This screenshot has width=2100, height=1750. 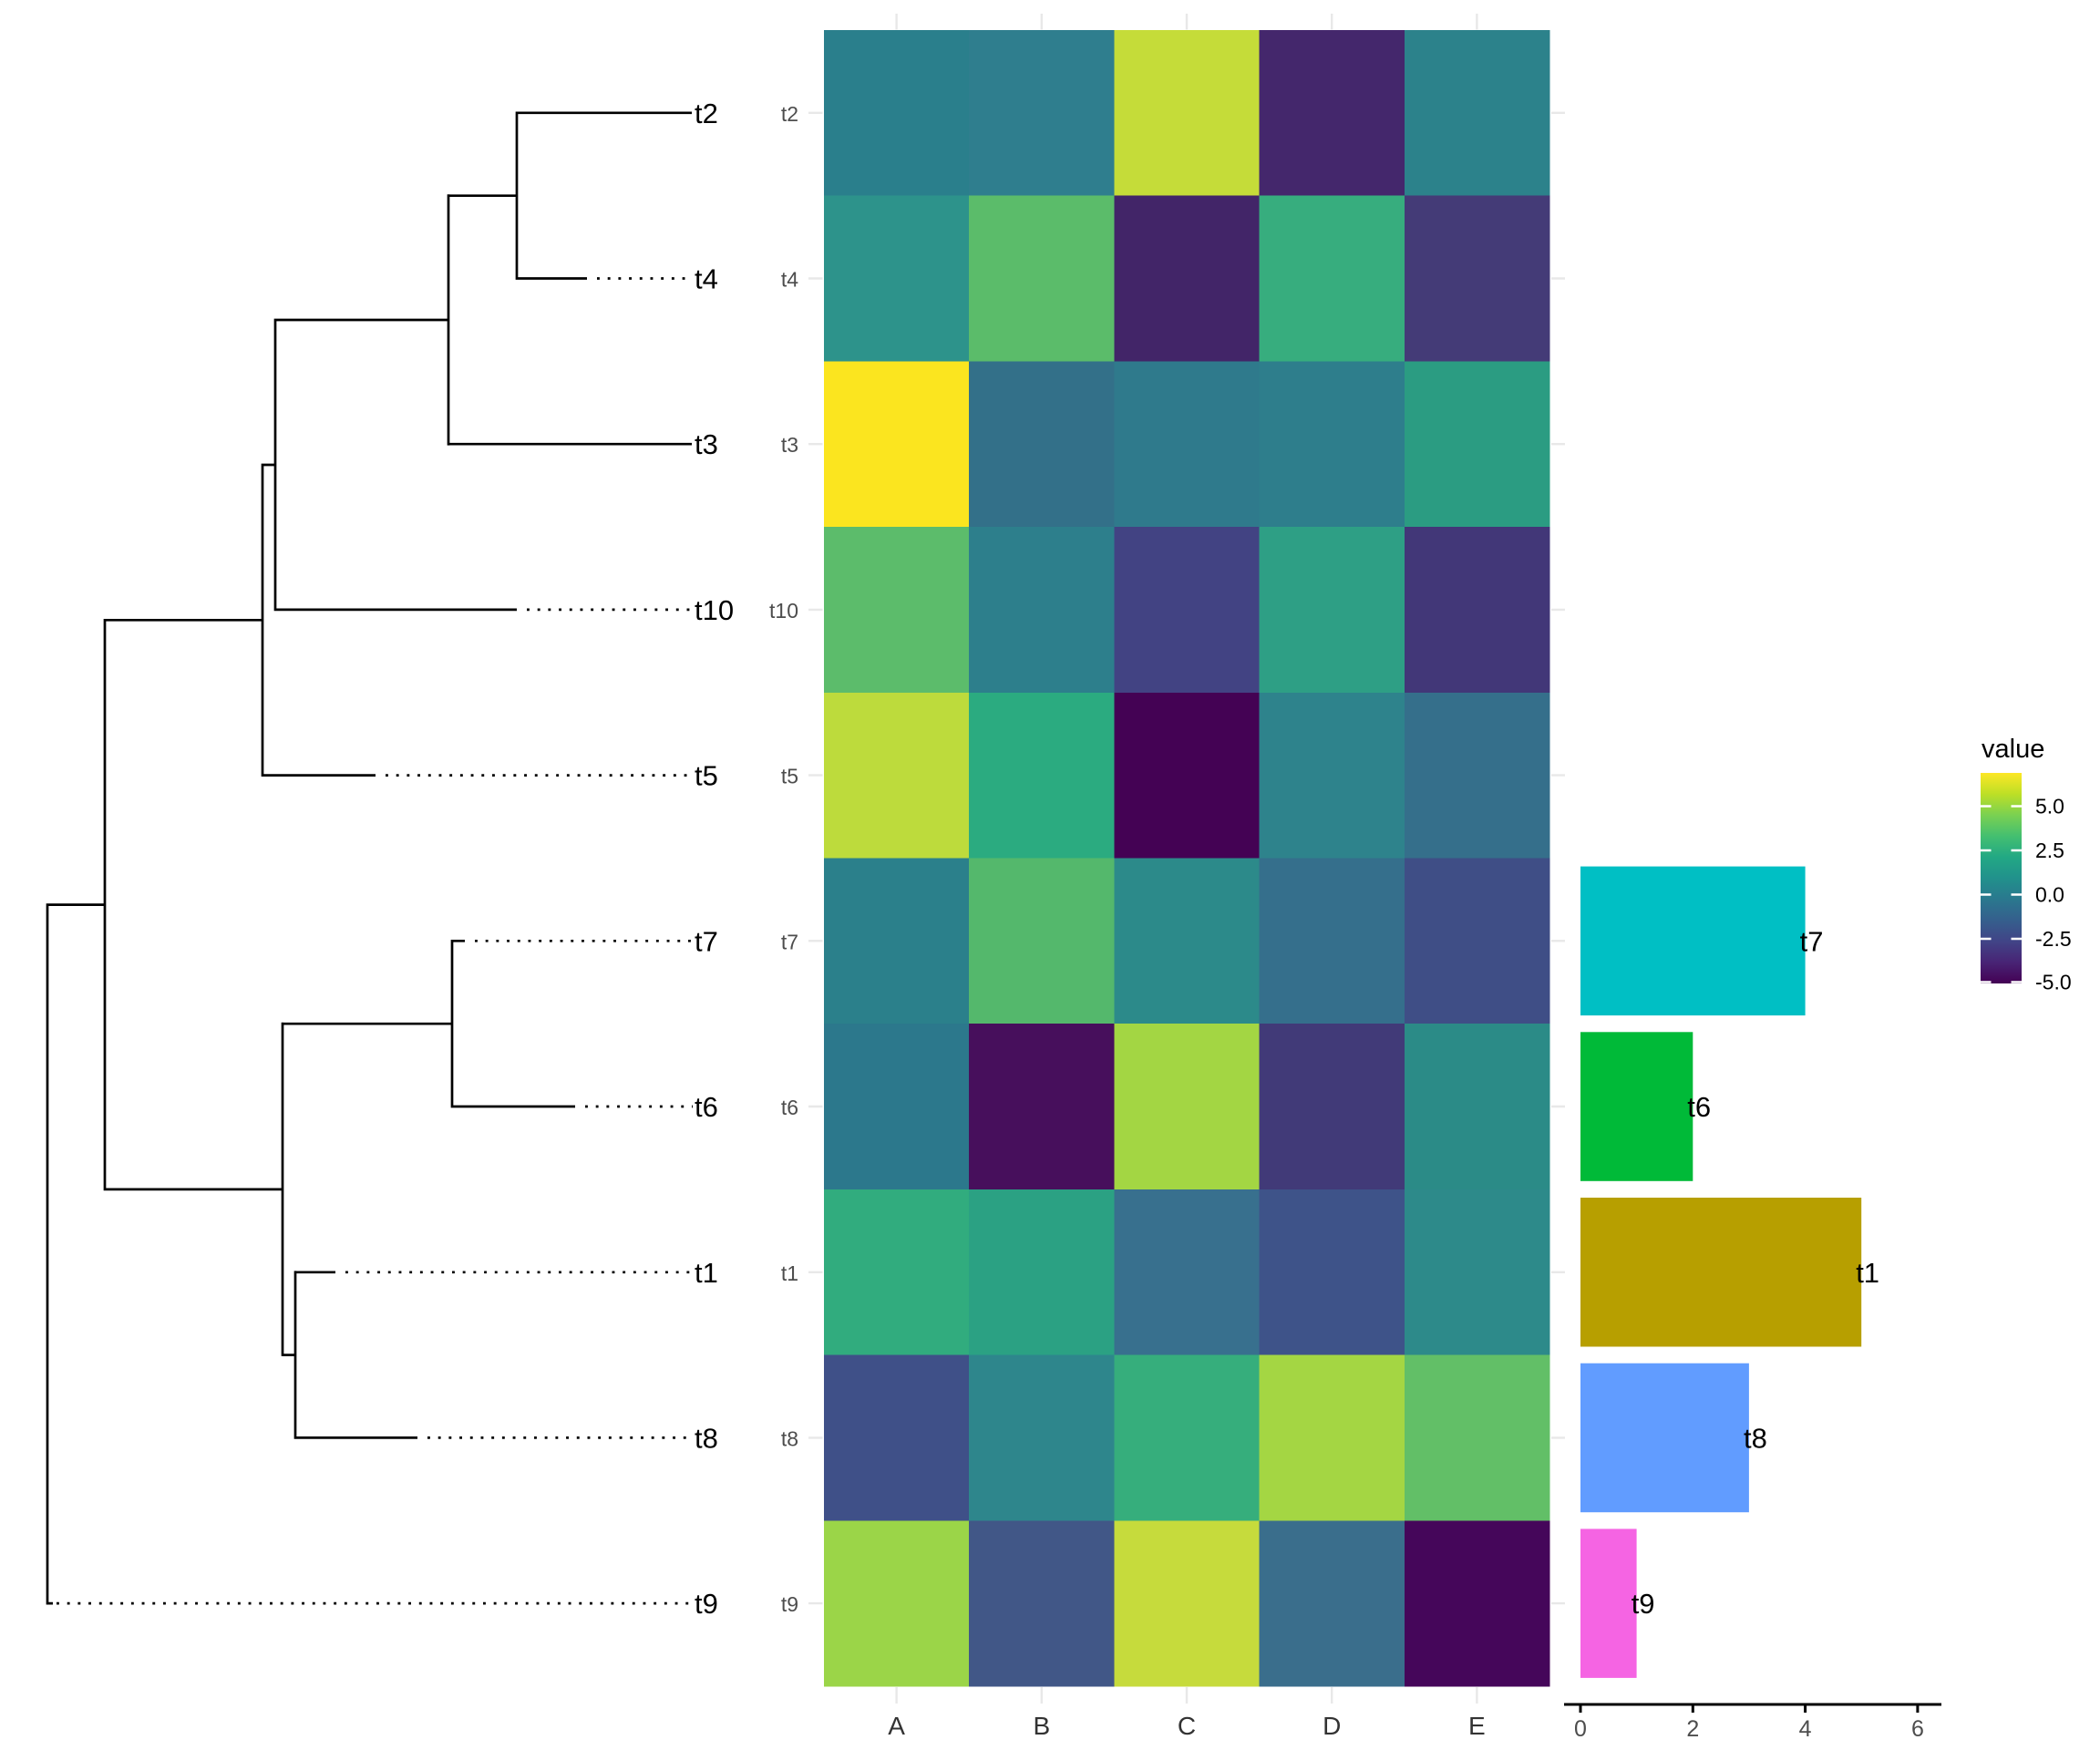 What do you see at coordinates (1332, 1726) in the screenshot?
I see `svg-text: D` at bounding box center [1332, 1726].